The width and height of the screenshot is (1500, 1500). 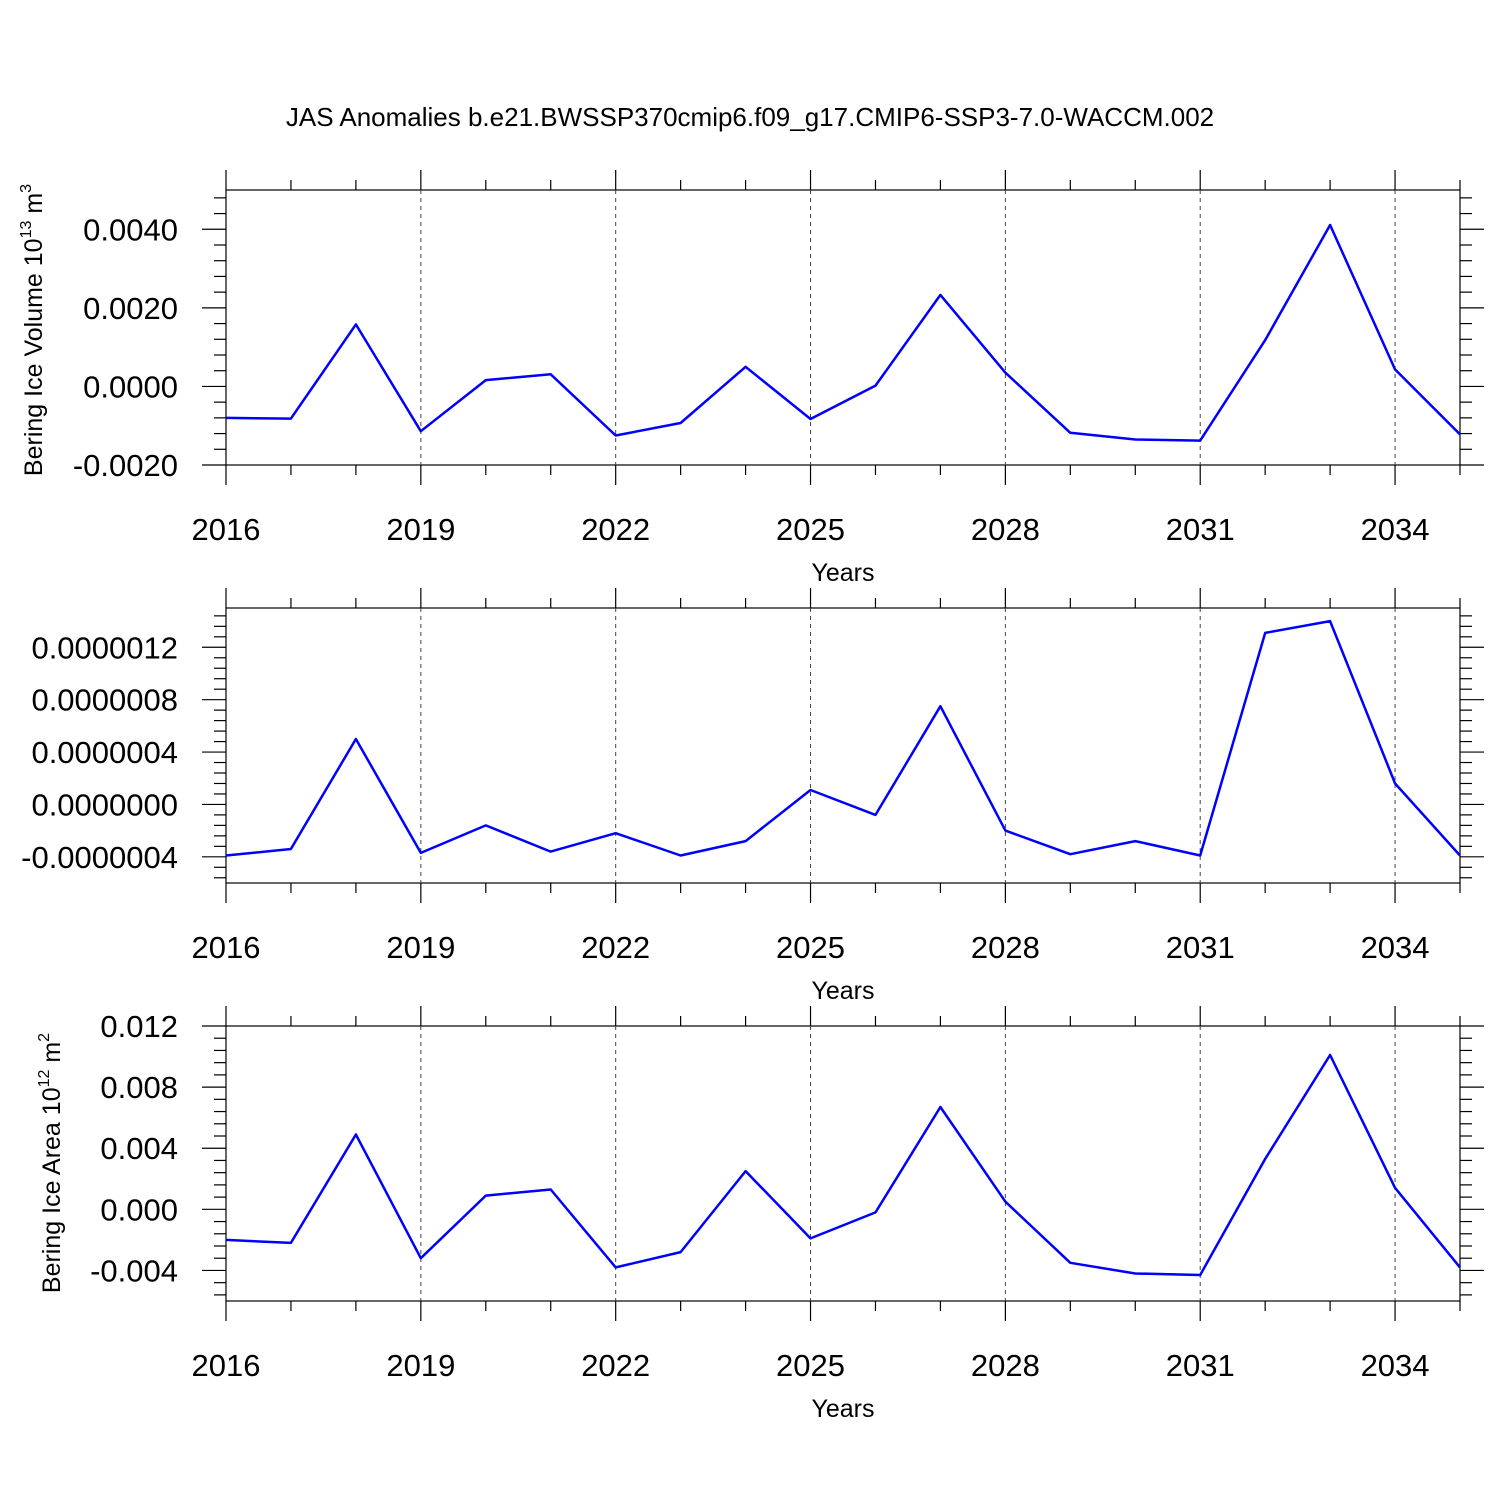 I want to click on y-axis-label: Bering Ice Area 1012 m2, so click(x=51, y=1163).